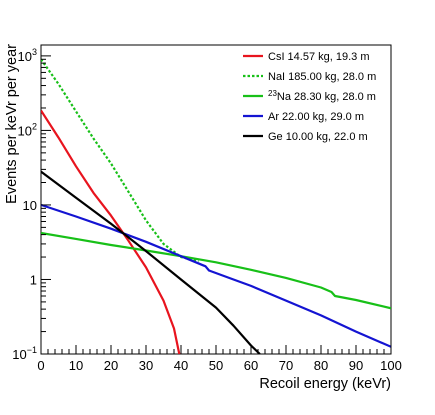 The image size is (435, 415). What do you see at coordinates (251, 365) in the screenshot?
I see `x-tick-label: 60` at bounding box center [251, 365].